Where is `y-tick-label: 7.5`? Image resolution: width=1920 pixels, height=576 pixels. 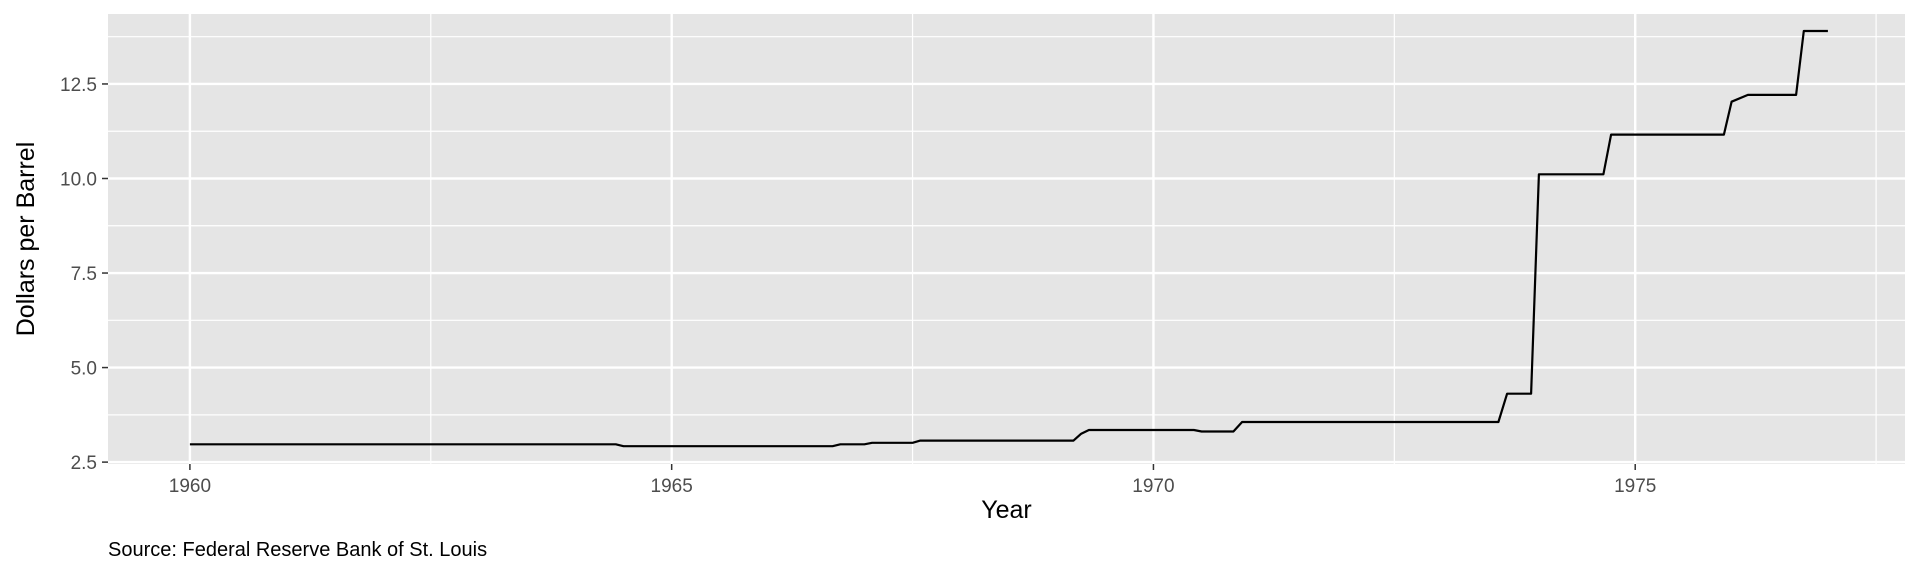 y-tick-label: 7.5 is located at coordinates (84, 274).